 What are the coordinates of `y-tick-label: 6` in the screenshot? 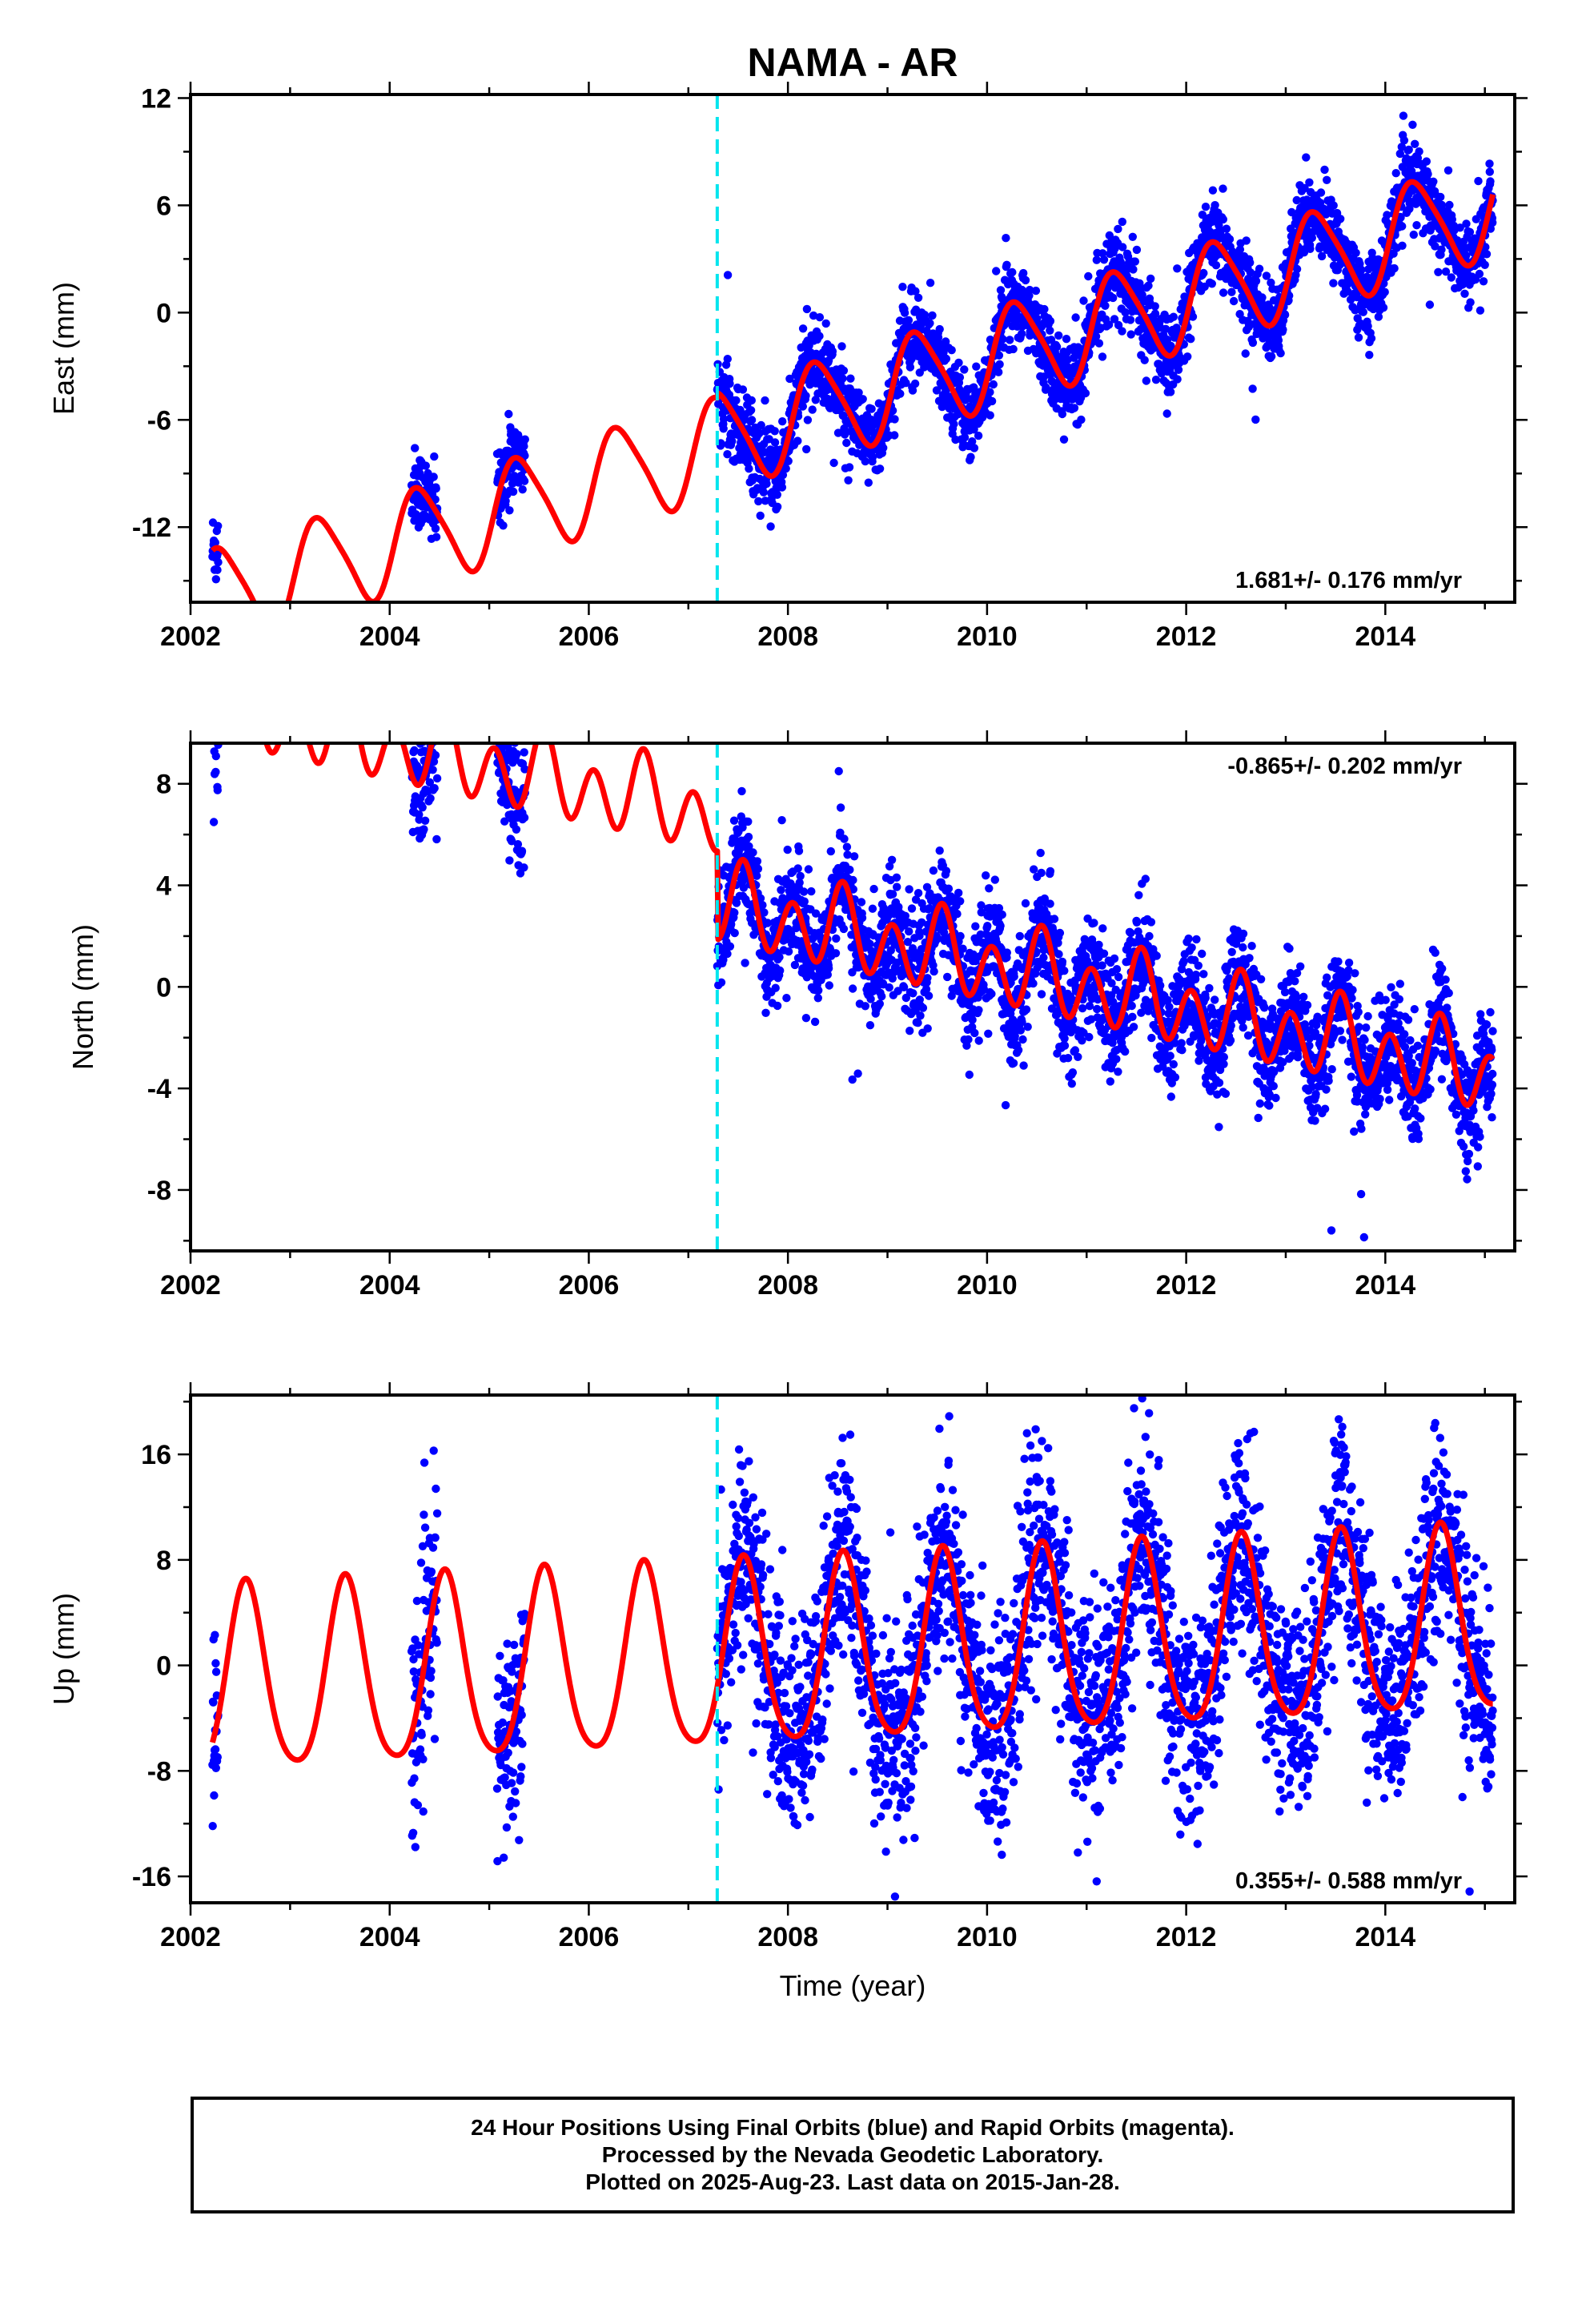 It's located at (164, 206).